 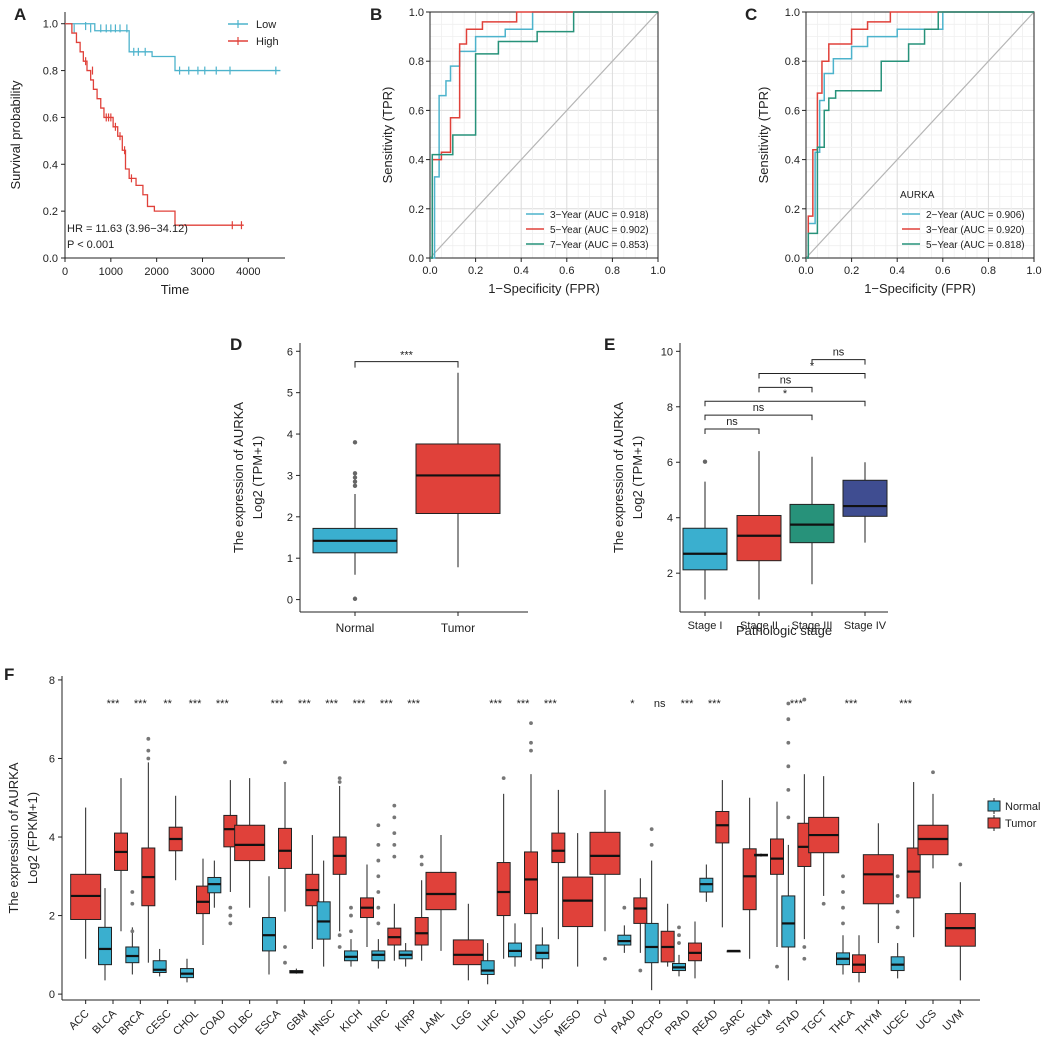 What do you see at coordinates (111, 272) in the screenshot?
I see `x-tick-label: 1000` at bounding box center [111, 272].